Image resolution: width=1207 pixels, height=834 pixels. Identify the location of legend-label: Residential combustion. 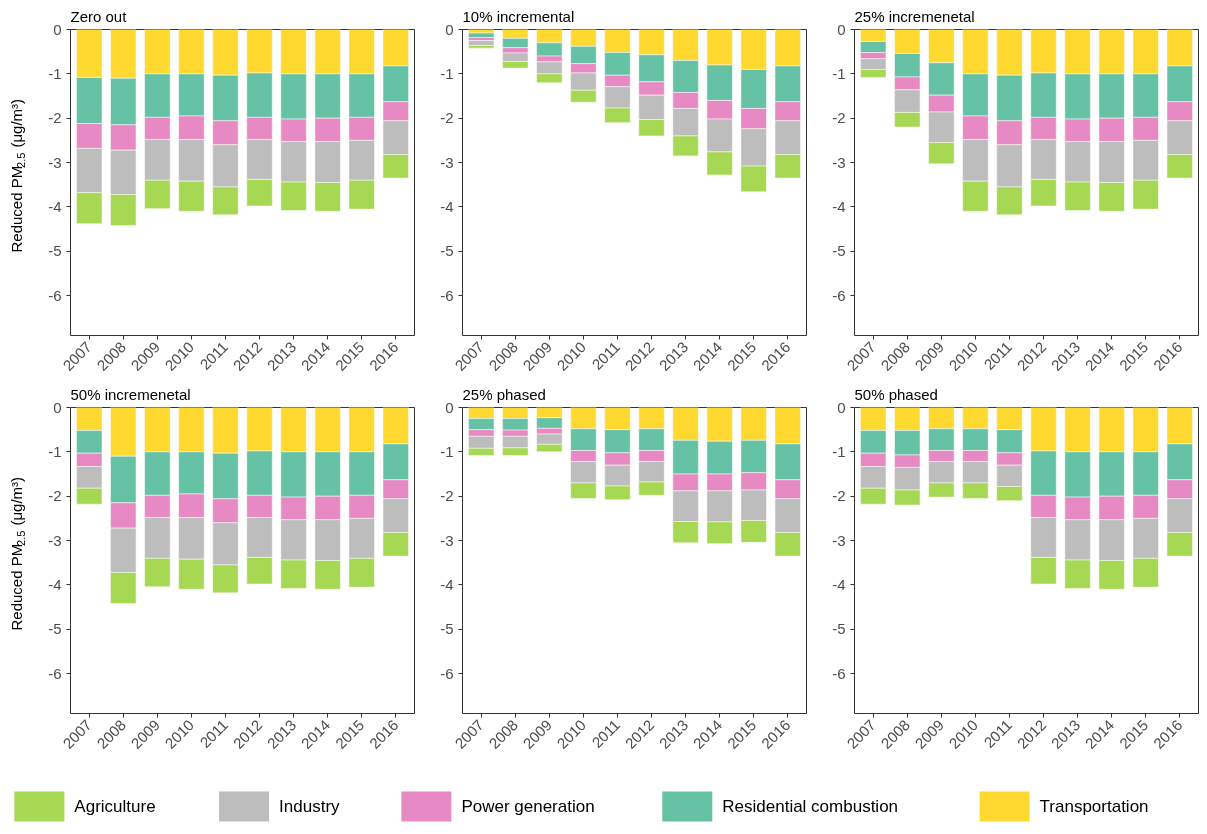
(810, 806).